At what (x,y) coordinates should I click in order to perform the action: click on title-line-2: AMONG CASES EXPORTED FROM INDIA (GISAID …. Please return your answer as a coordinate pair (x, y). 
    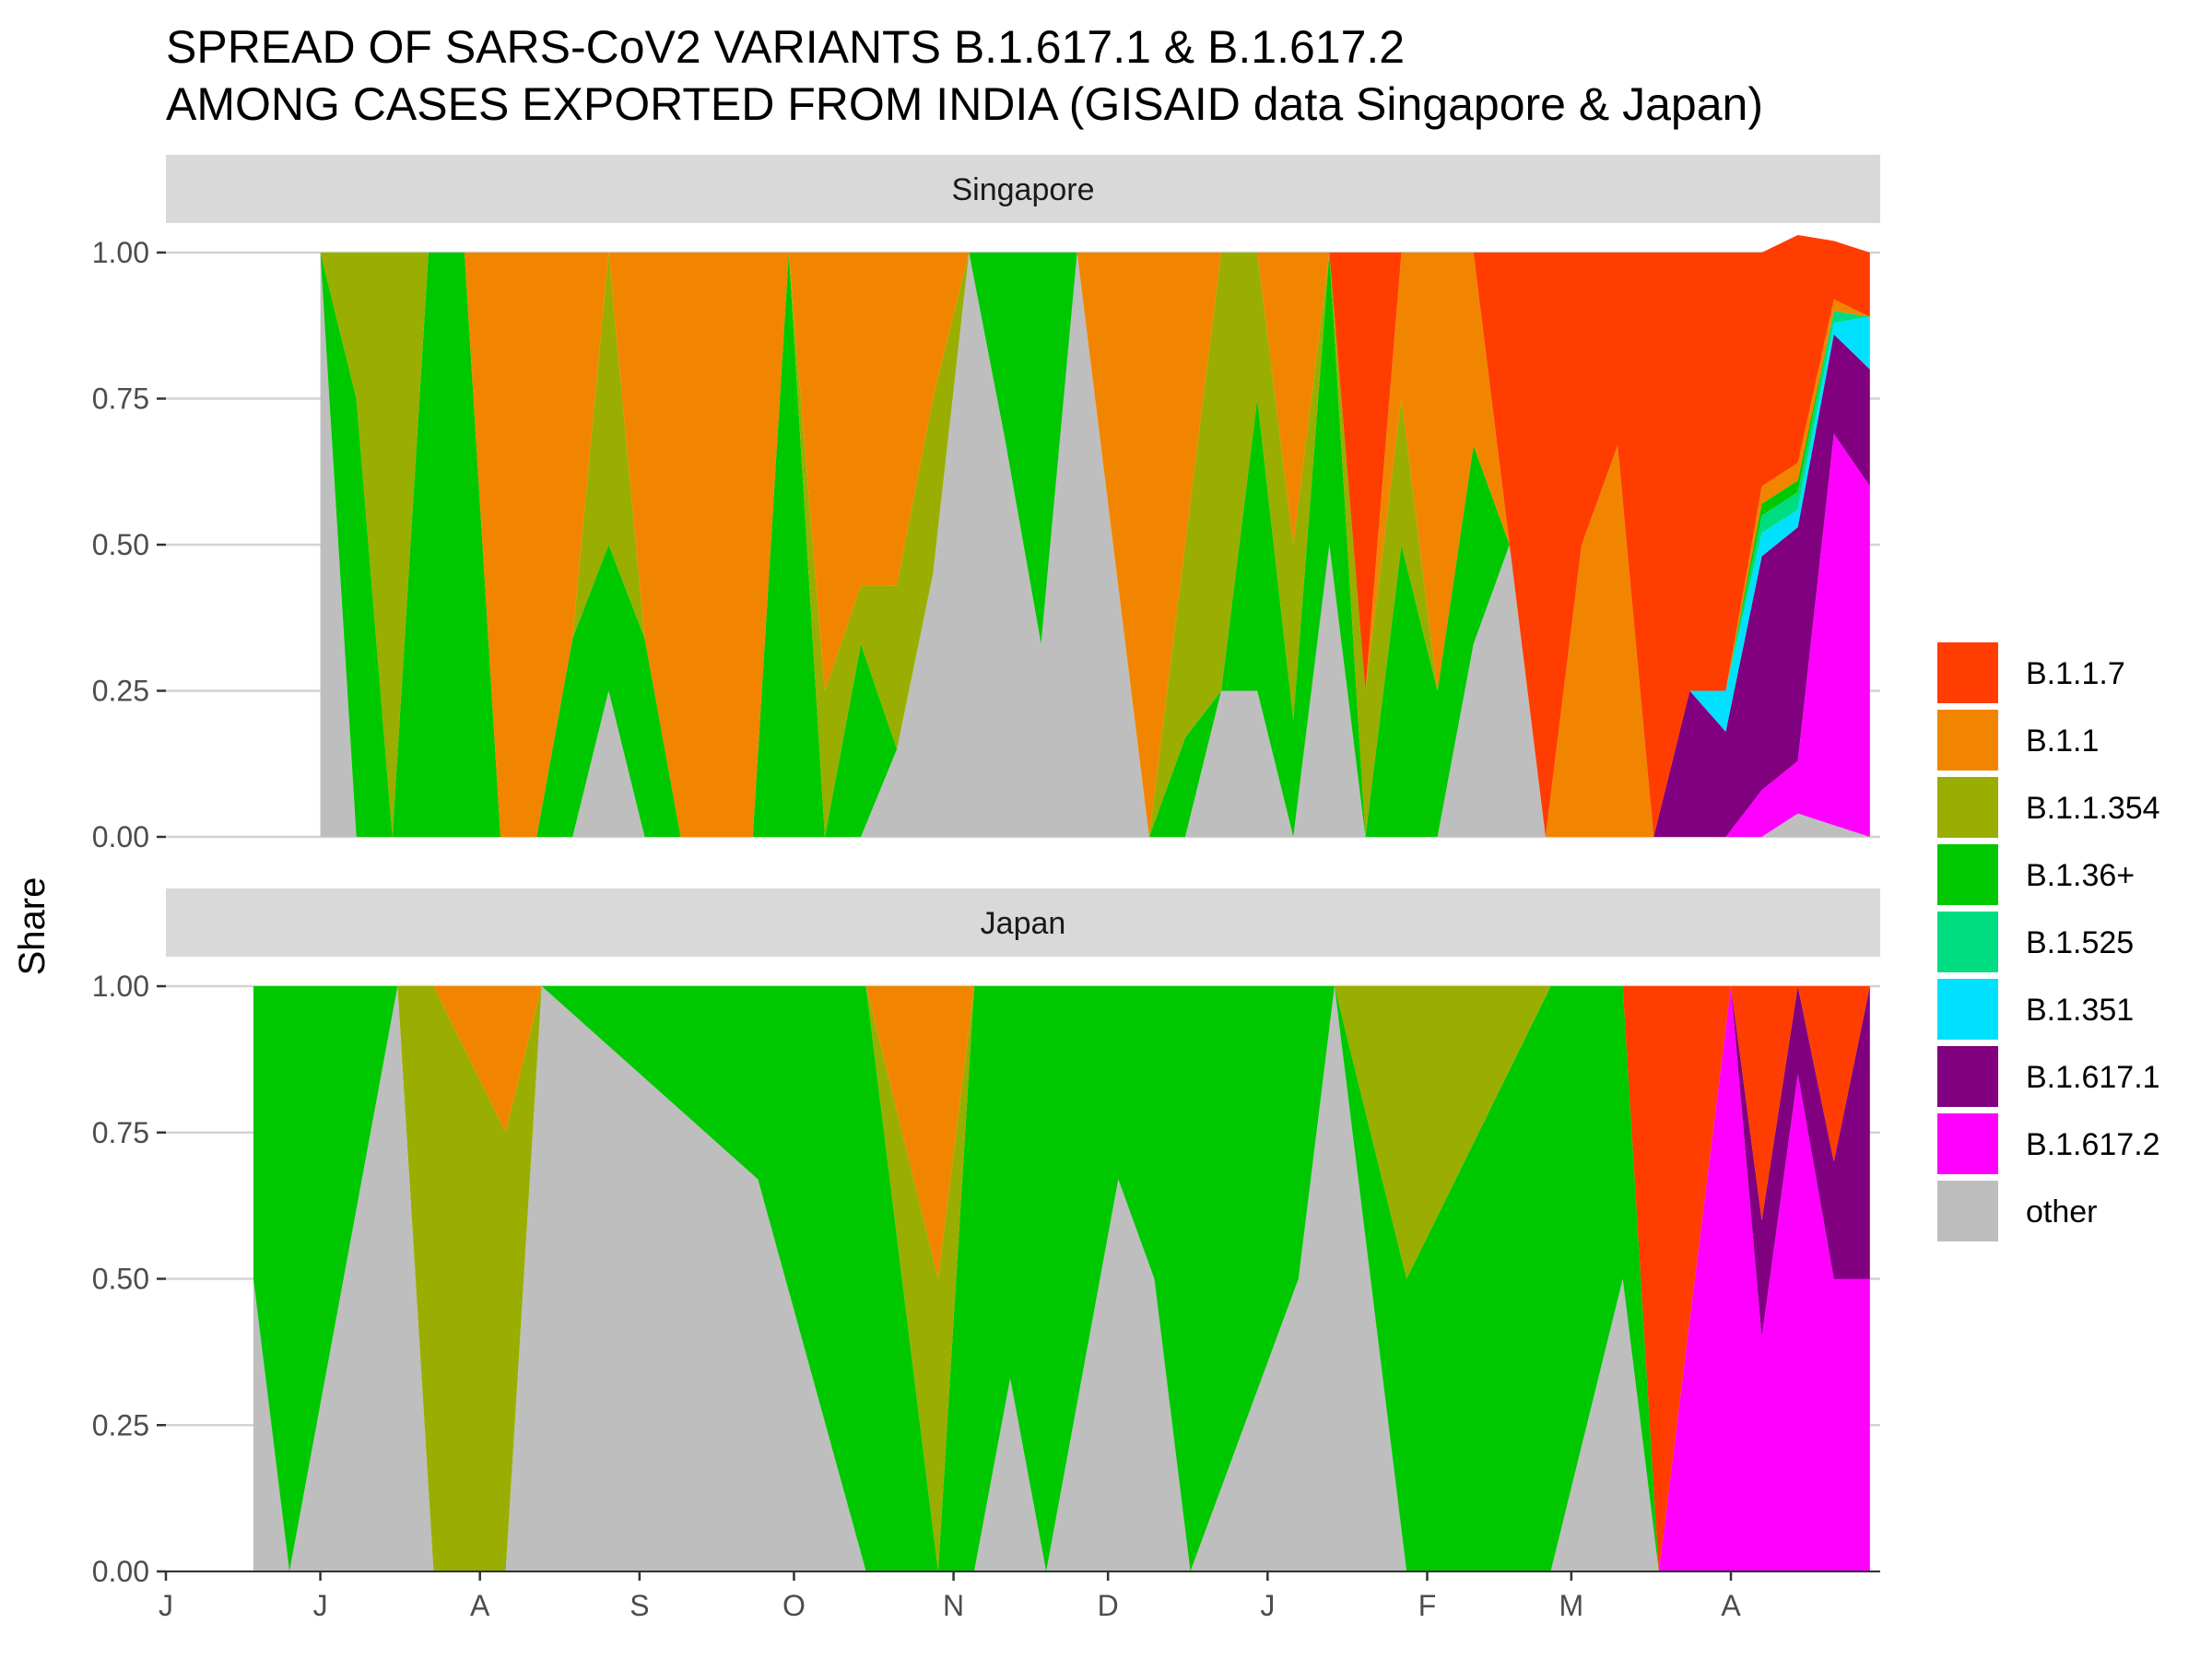
    Looking at the image, I should click on (964, 104).